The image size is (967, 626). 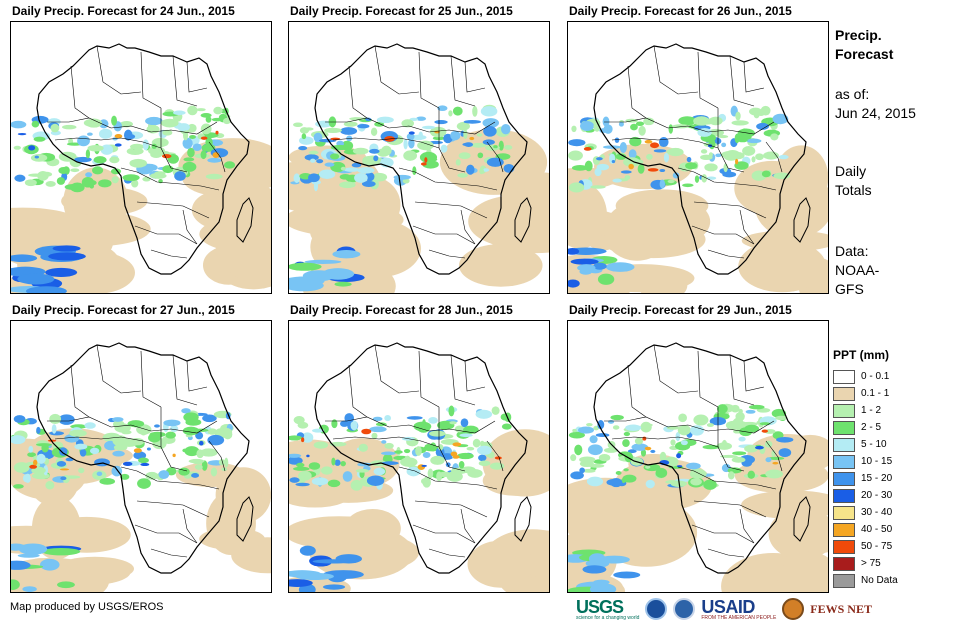 I want to click on panel-title: Daily Precip. Forecast for 26 Jun., 2015, so click(x=680, y=11).